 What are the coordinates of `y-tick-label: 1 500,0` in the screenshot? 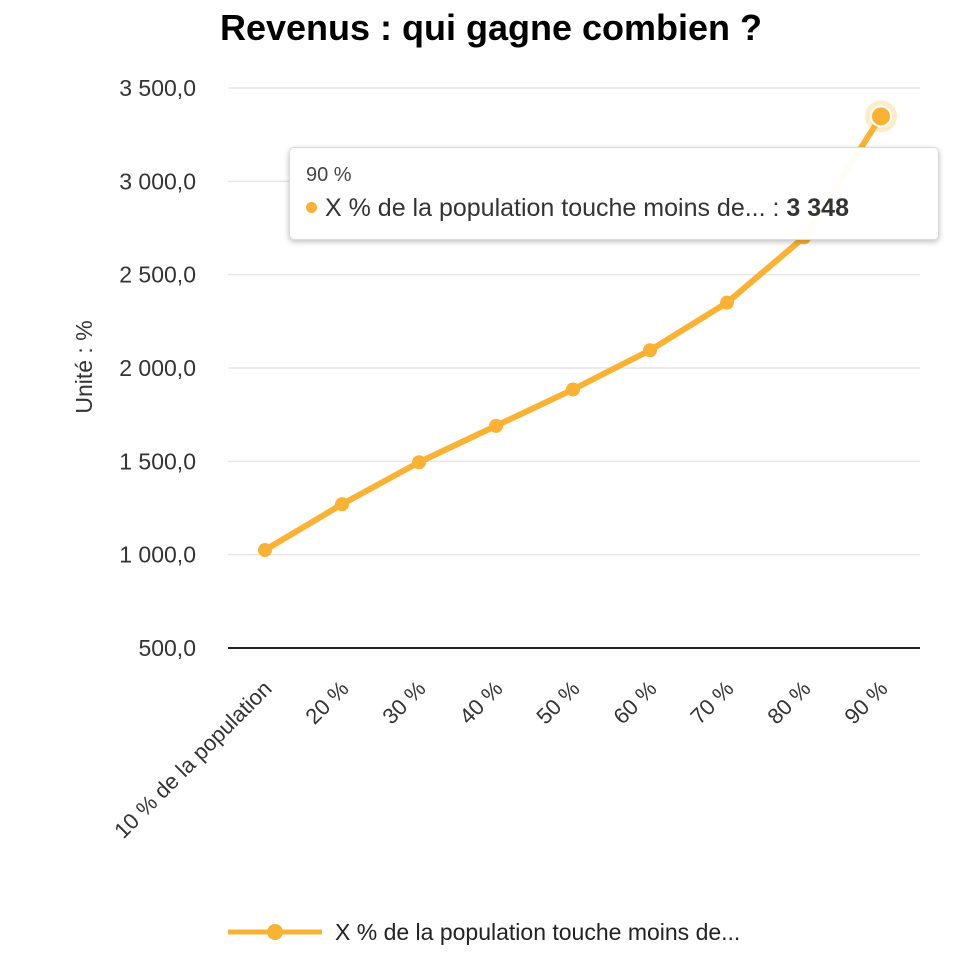 It's located at (157, 461).